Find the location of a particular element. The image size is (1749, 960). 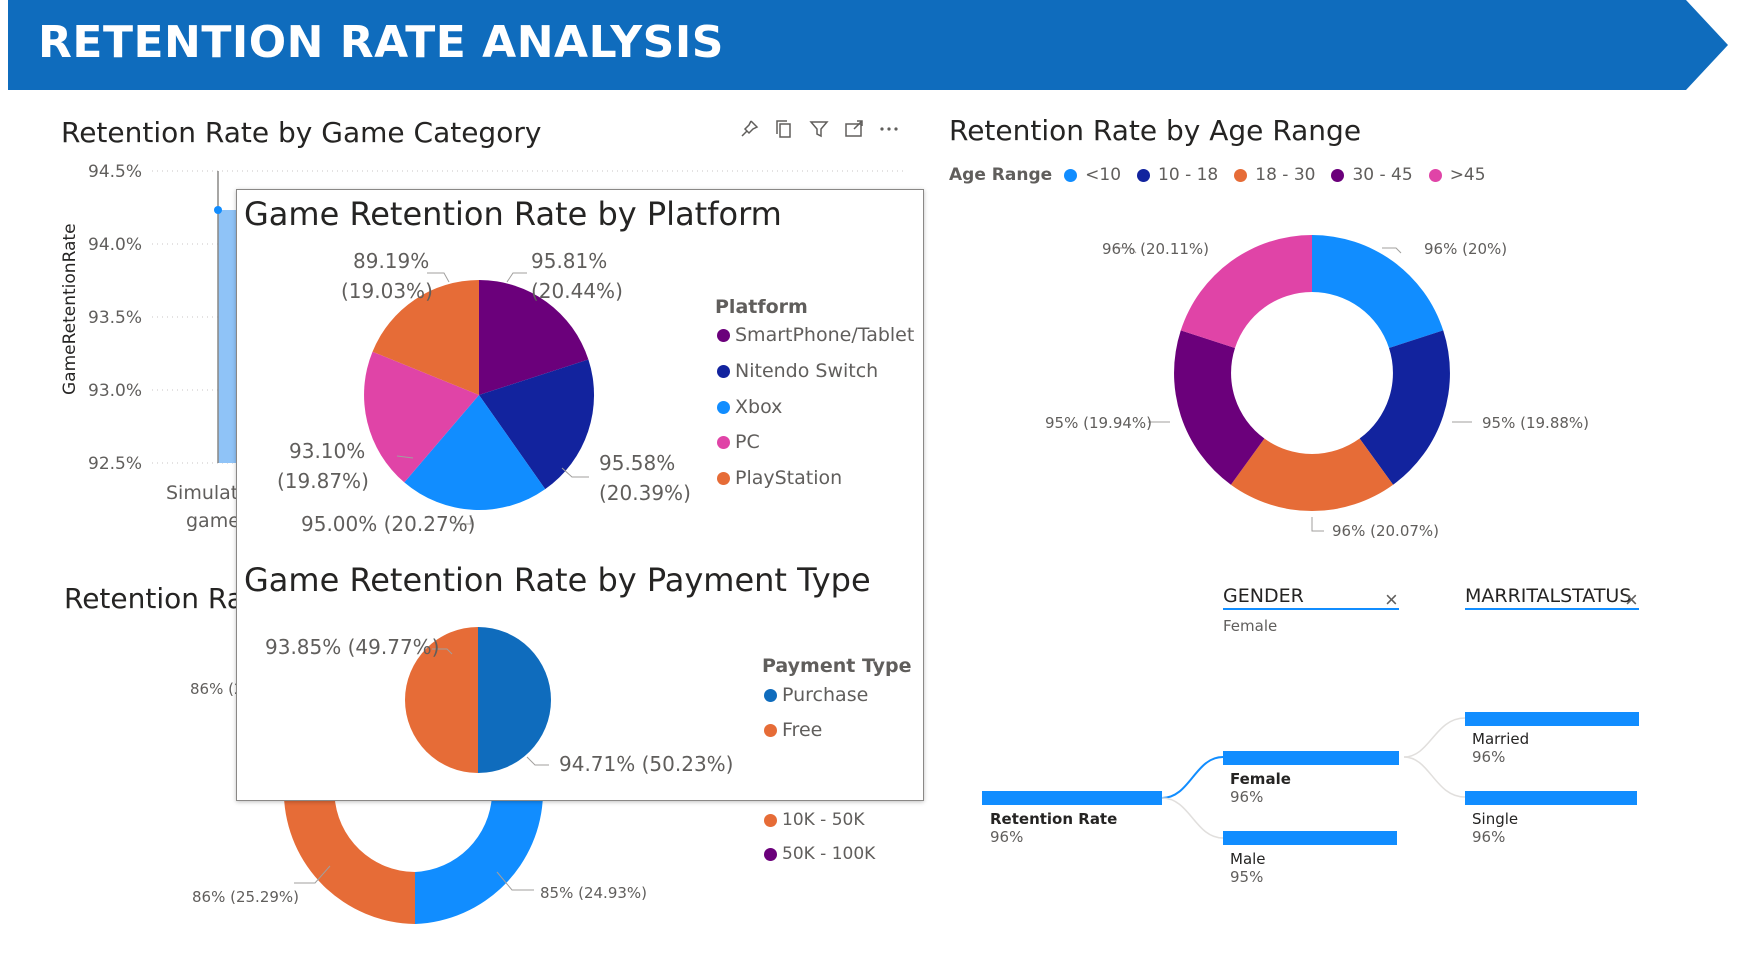

single-node-bar is located at coordinates (1551, 798).